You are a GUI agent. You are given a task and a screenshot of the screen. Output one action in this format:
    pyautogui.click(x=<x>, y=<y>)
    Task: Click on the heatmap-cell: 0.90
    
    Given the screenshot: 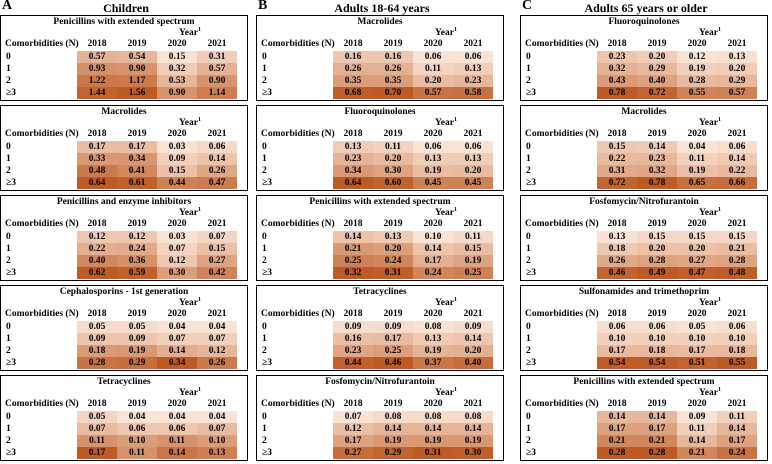 What is the action you would take?
    pyautogui.click(x=217, y=81)
    